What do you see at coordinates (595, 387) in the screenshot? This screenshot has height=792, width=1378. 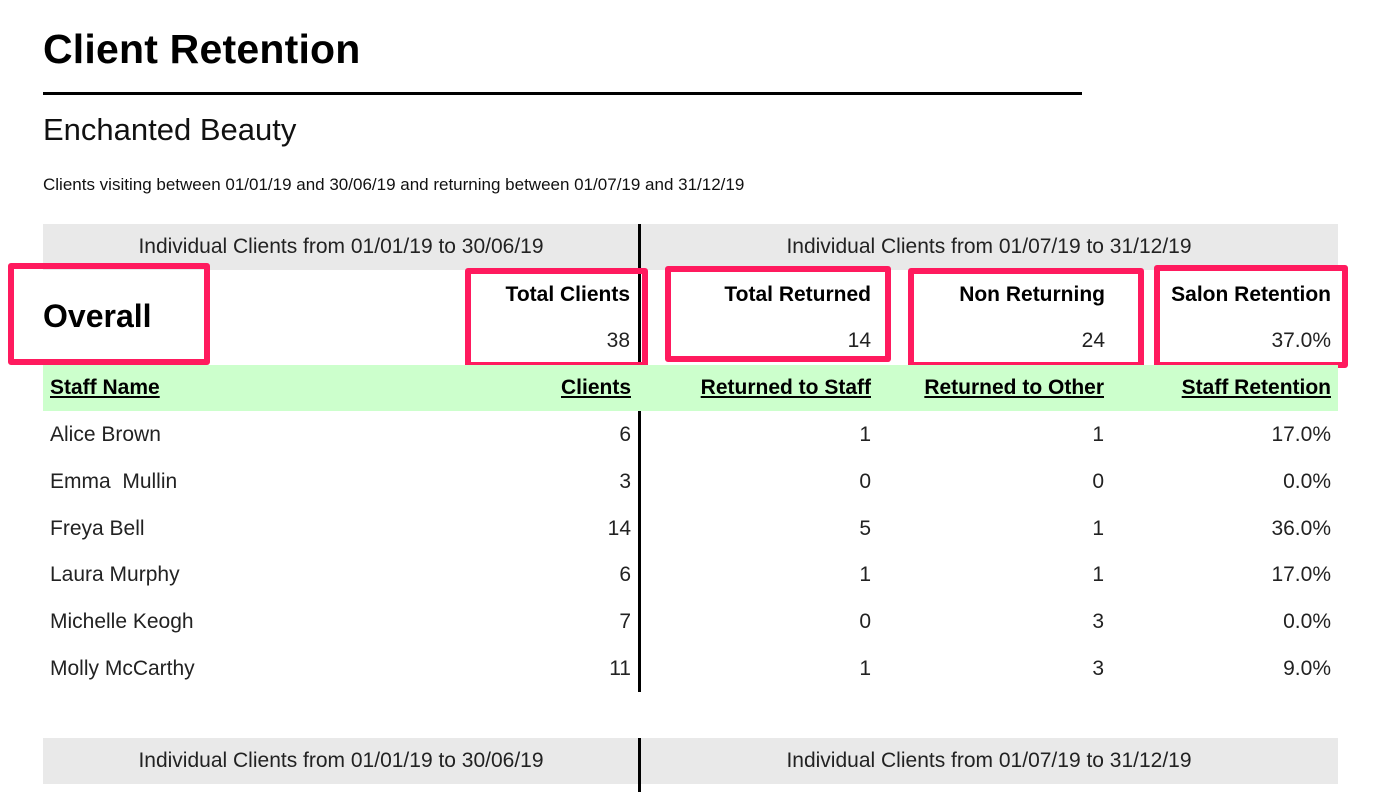 I see `header-clients: Clients` at bounding box center [595, 387].